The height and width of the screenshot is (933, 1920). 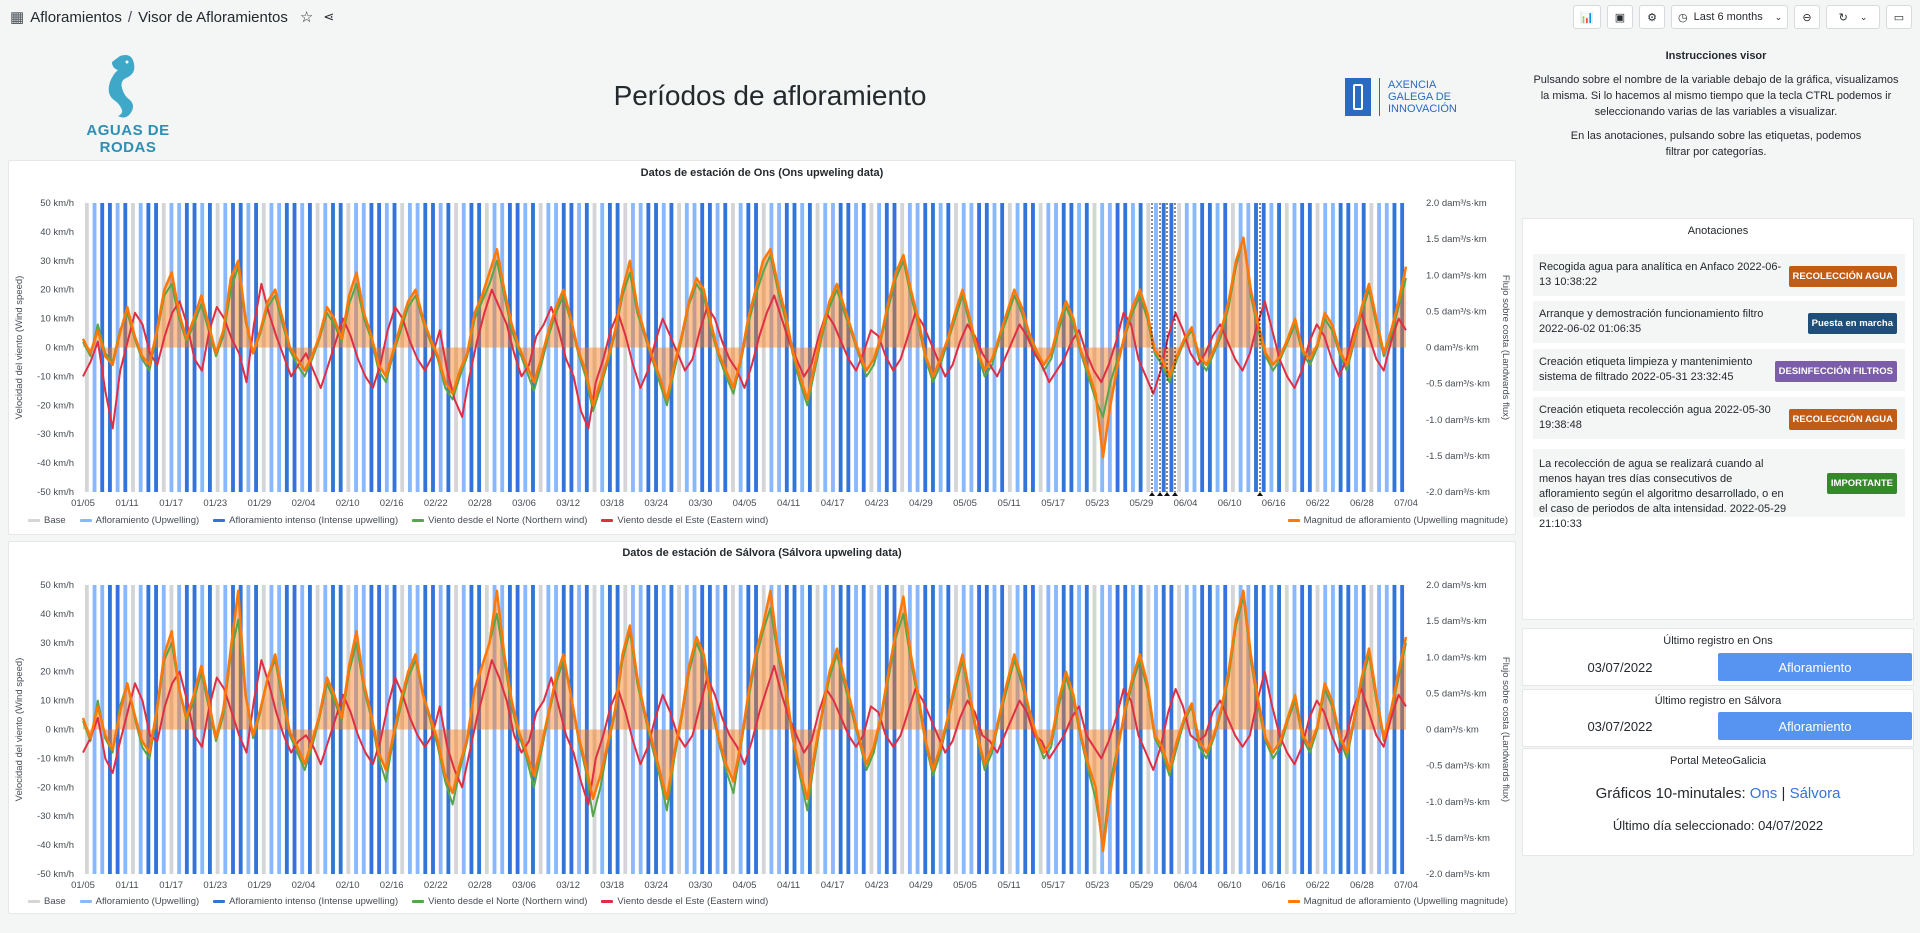 I want to click on monitor-icon: ▭, so click(x=1899, y=17).